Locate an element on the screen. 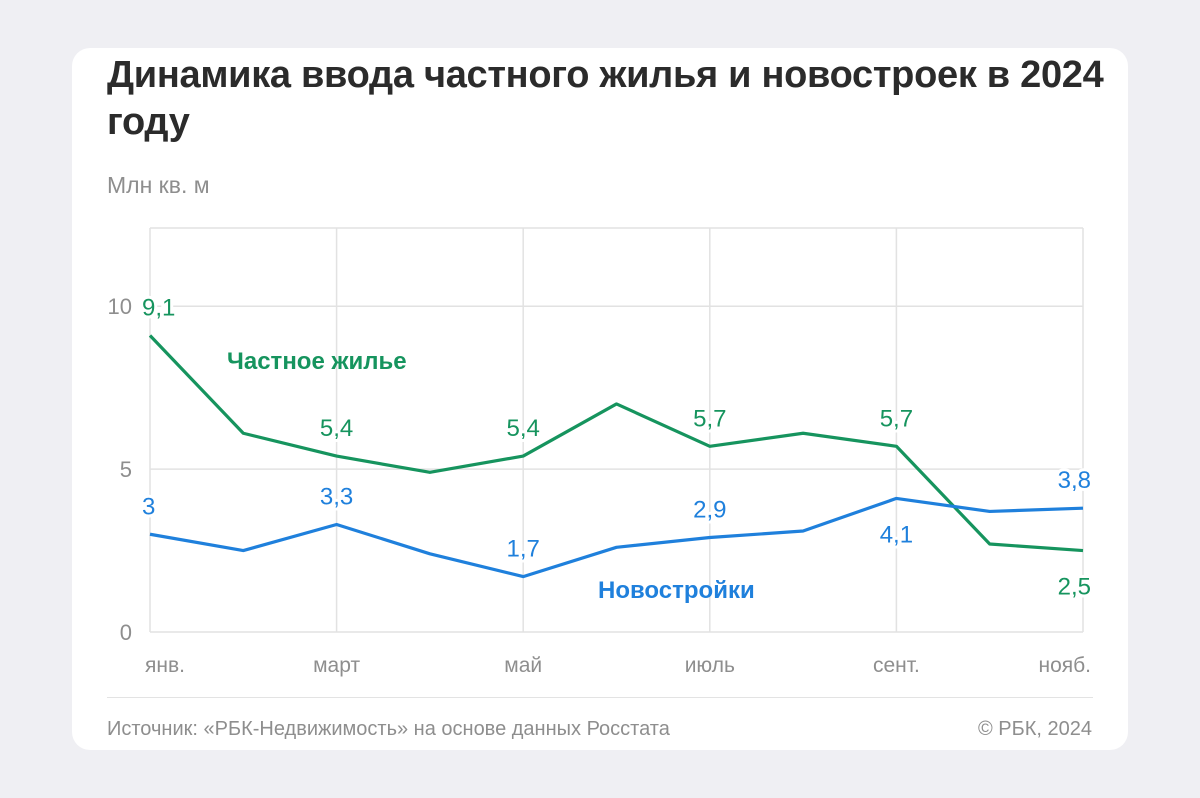 This screenshot has width=1200, height=798. y-tick-label: 0 is located at coordinates (126, 632).